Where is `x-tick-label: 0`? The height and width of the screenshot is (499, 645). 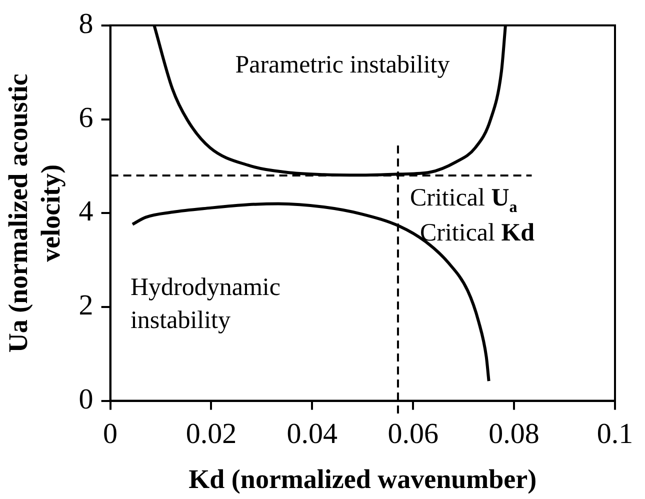 x-tick-label: 0 is located at coordinates (110, 434).